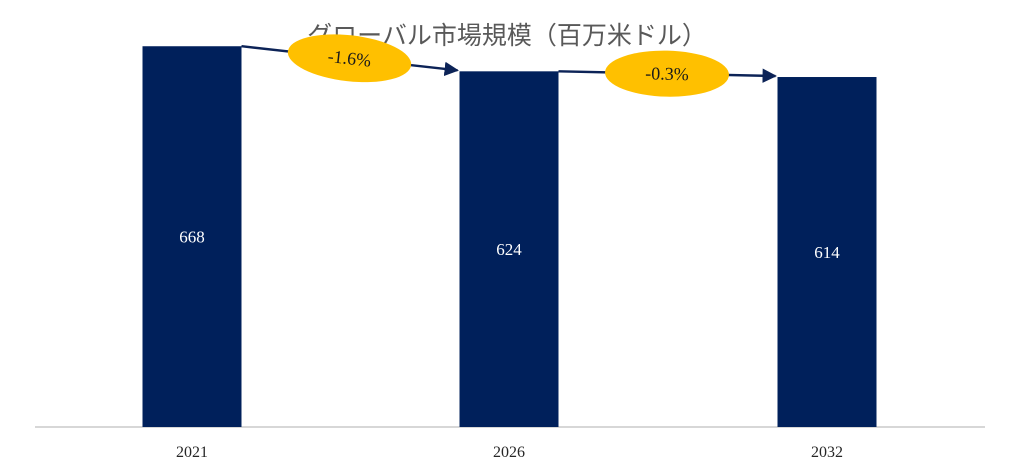  I want to click on data-label-2026: 624, so click(509, 249).